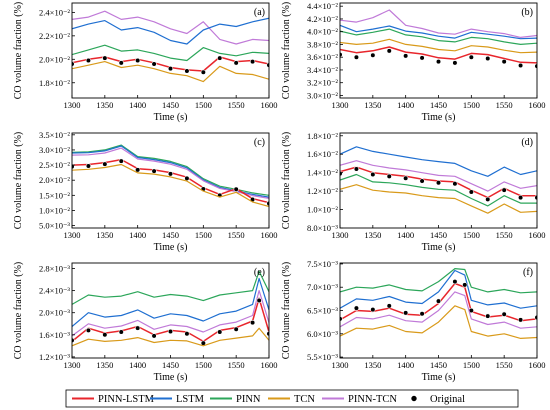  Describe the element at coordinates (54, 226) in the screenshot. I see `y-tick-label: 5.0×10⁻³` at that location.